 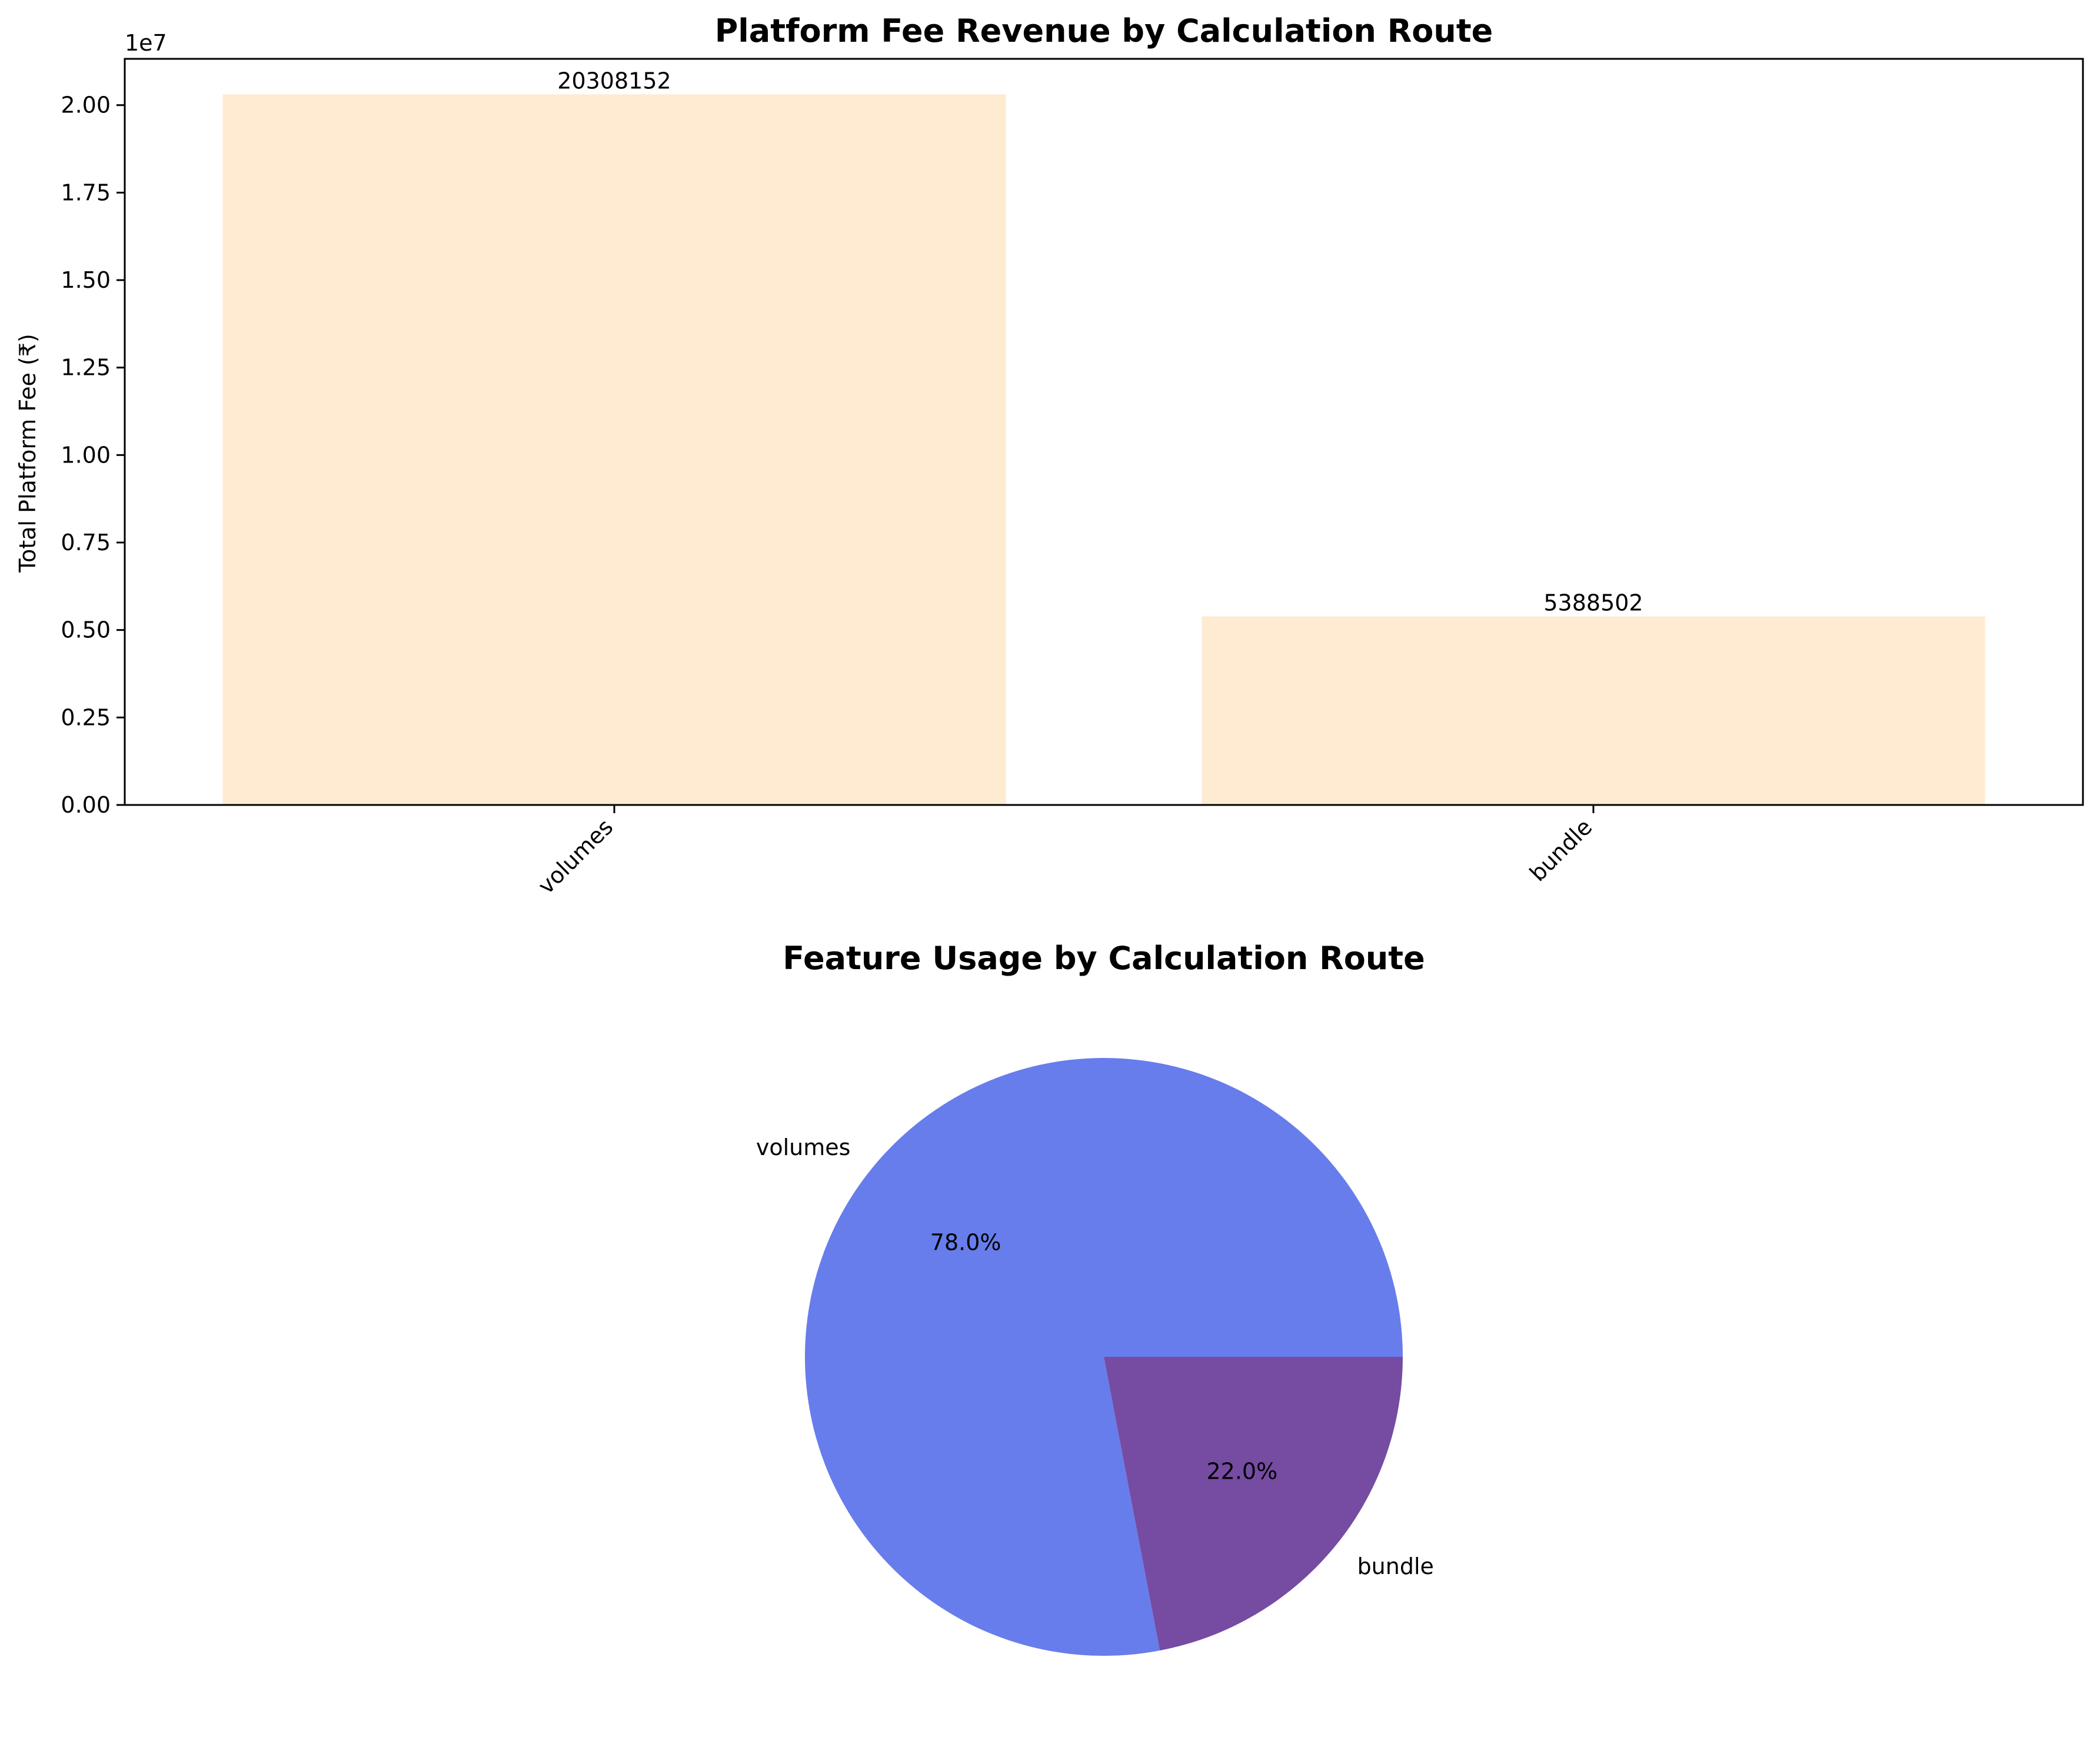 I want to click on y-tick-label: 1.50, so click(x=86, y=280).